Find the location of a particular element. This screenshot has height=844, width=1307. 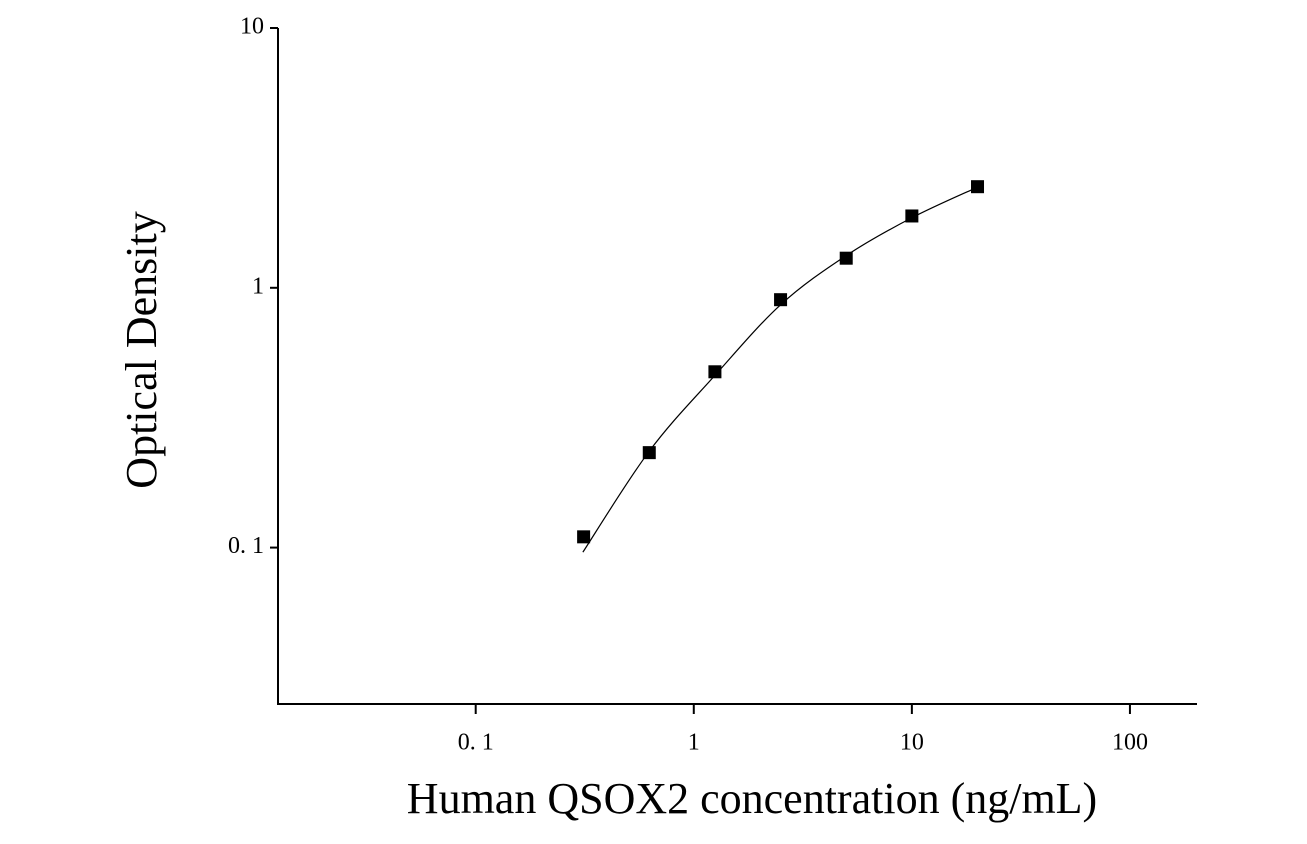

y-tick-label: 0. 1 is located at coordinates (246, 546).